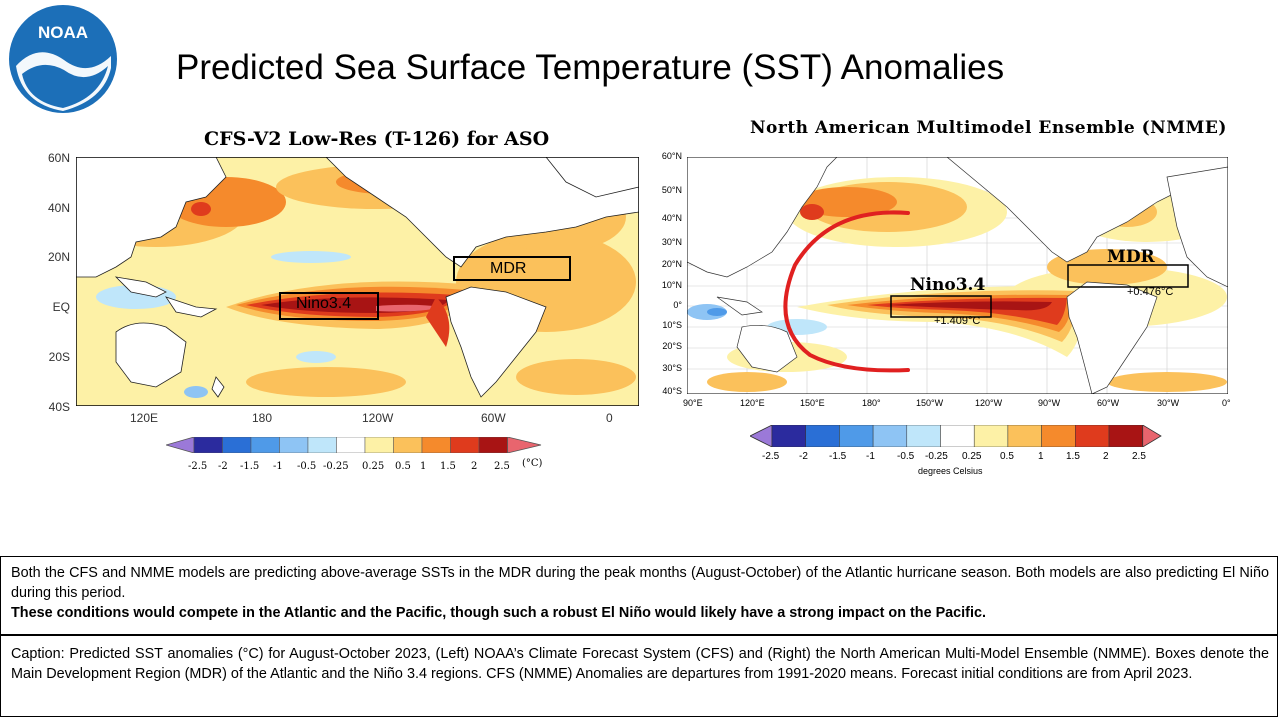  I want to click on right-tick: 0.5, so click(1007, 456).